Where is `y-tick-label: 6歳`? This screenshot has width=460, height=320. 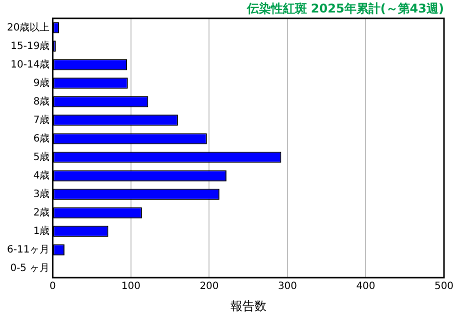
y-tick-label: 6歳 is located at coordinates (41, 138).